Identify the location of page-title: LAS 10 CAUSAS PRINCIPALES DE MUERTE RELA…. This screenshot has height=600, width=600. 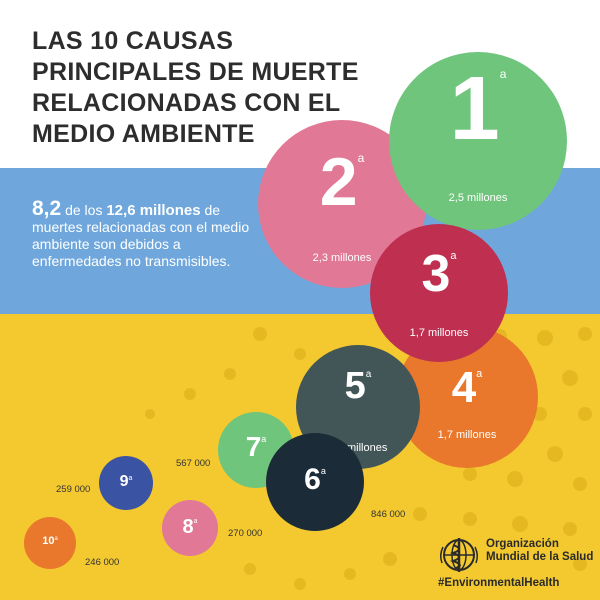
(202, 88).